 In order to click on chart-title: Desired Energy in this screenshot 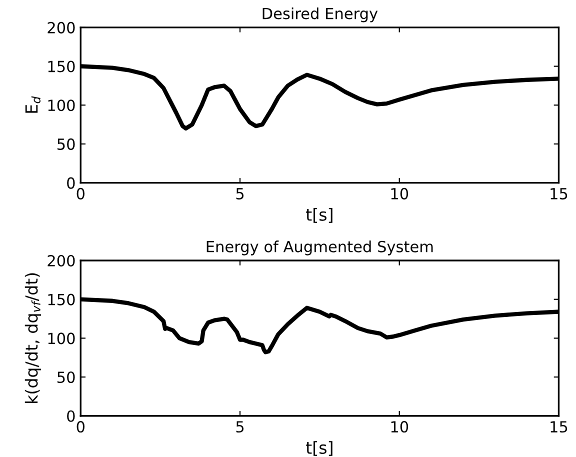, I will do `click(320, 14)`.